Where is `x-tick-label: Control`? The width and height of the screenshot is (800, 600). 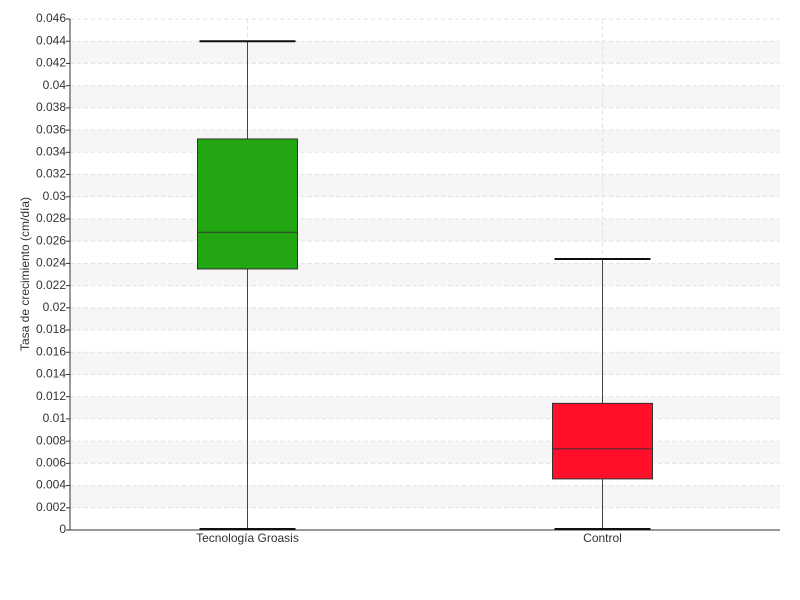 x-tick-label: Control is located at coordinates (602, 538).